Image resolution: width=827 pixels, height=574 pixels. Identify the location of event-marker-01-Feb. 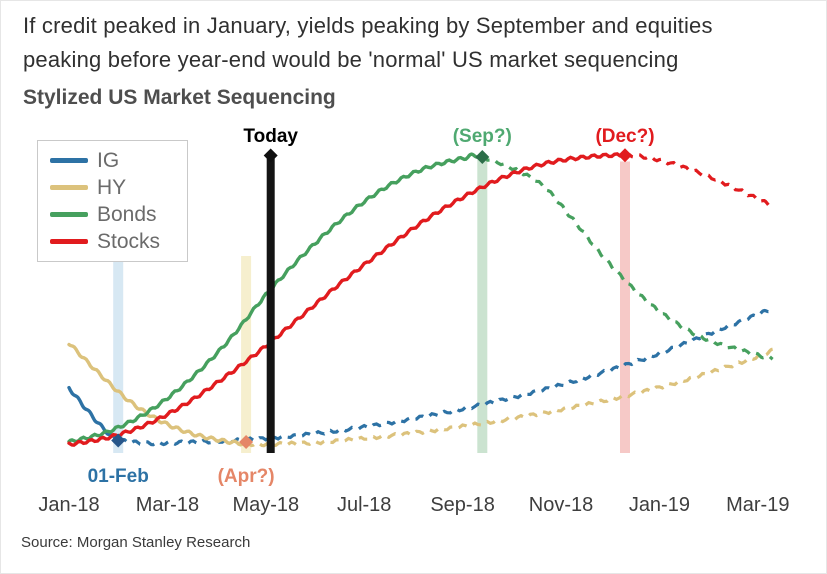
(118, 440).